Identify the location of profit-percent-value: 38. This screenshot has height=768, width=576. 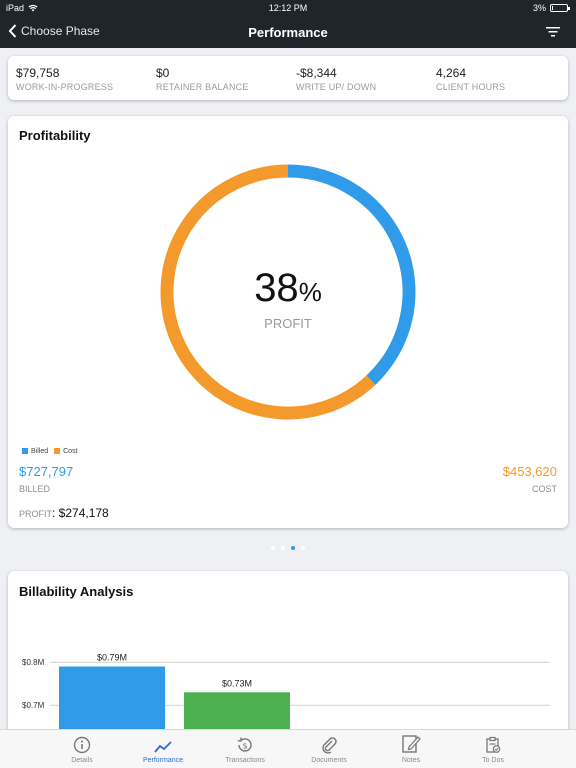
(276, 288).